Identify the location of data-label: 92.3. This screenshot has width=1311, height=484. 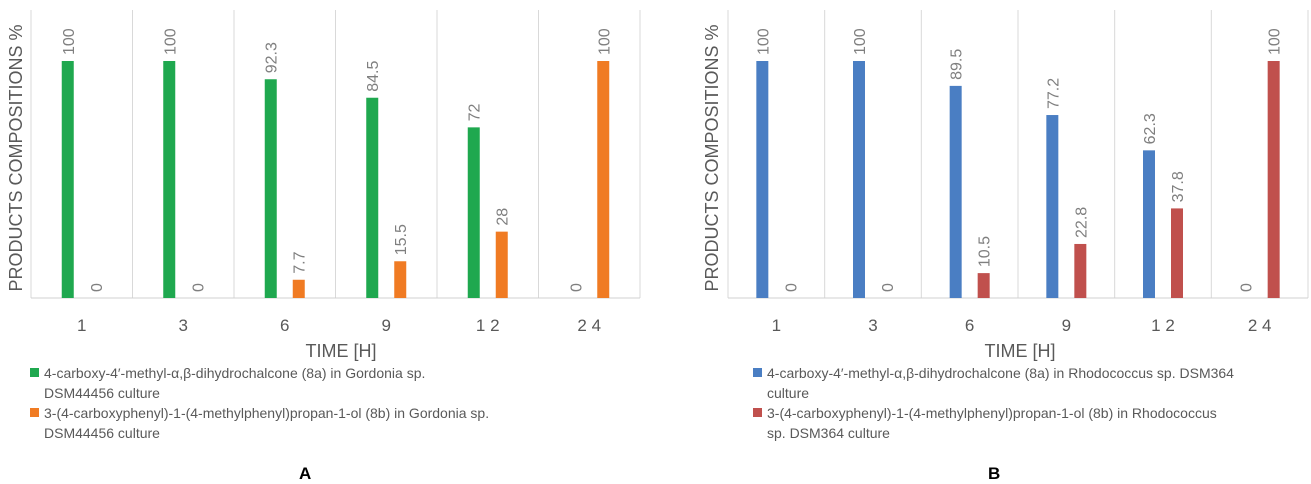
(272, 57).